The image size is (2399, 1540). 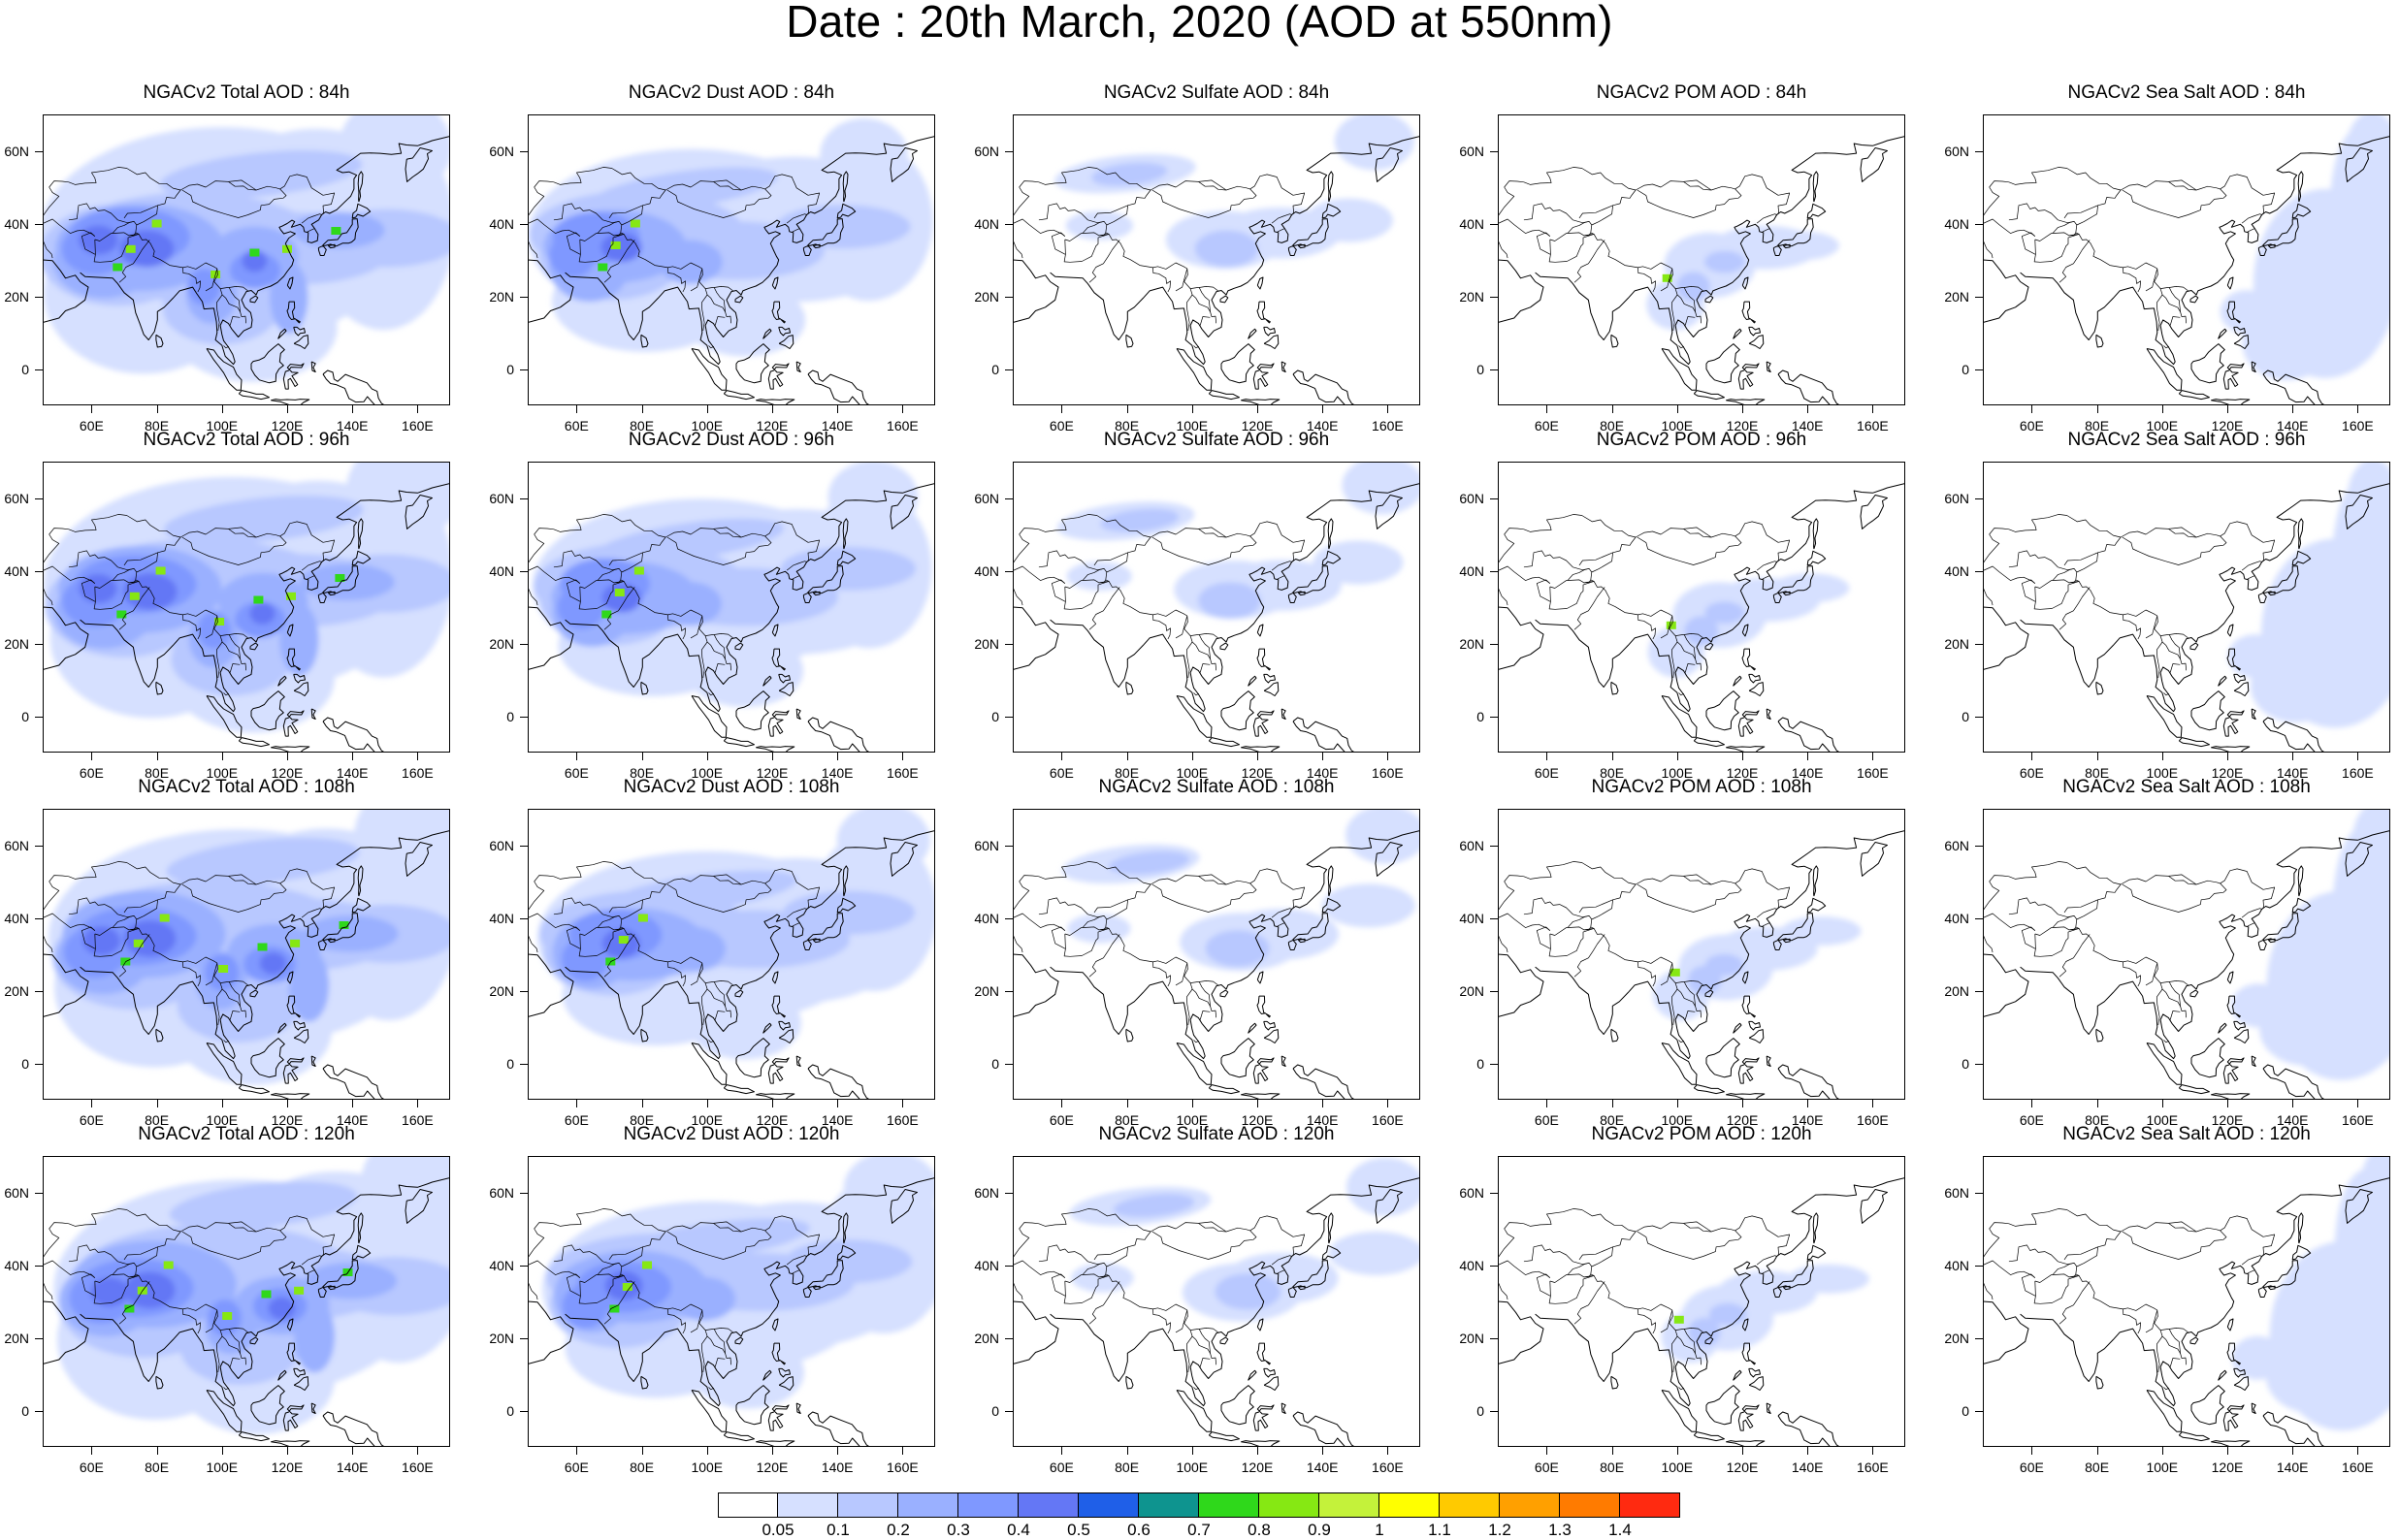 I want to click on colorbar-label: 0.3, so click(x=959, y=1530).